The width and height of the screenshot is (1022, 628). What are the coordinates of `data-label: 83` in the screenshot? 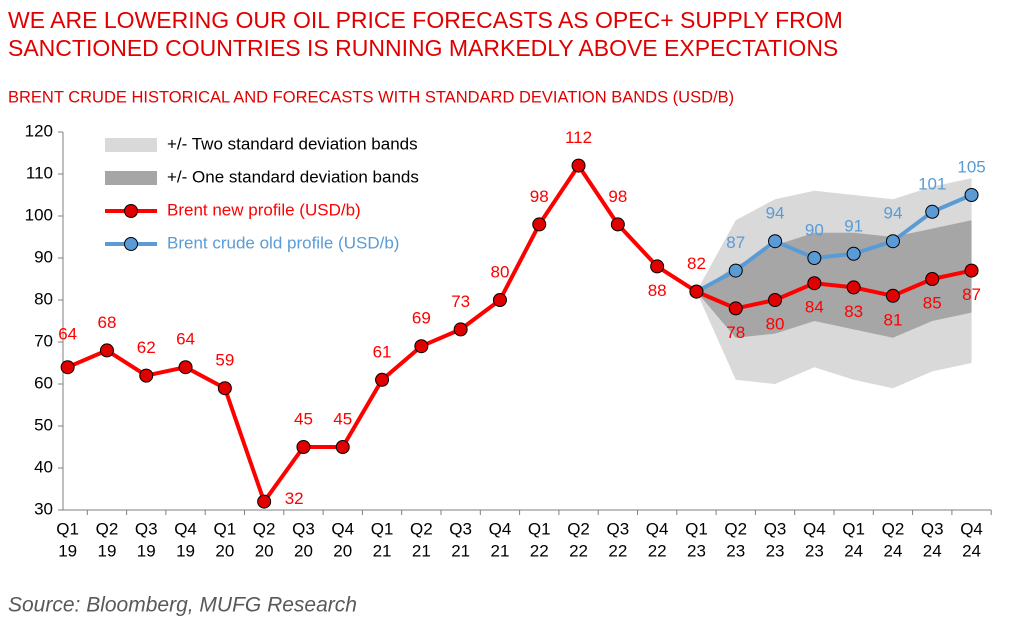 It's located at (853, 311).